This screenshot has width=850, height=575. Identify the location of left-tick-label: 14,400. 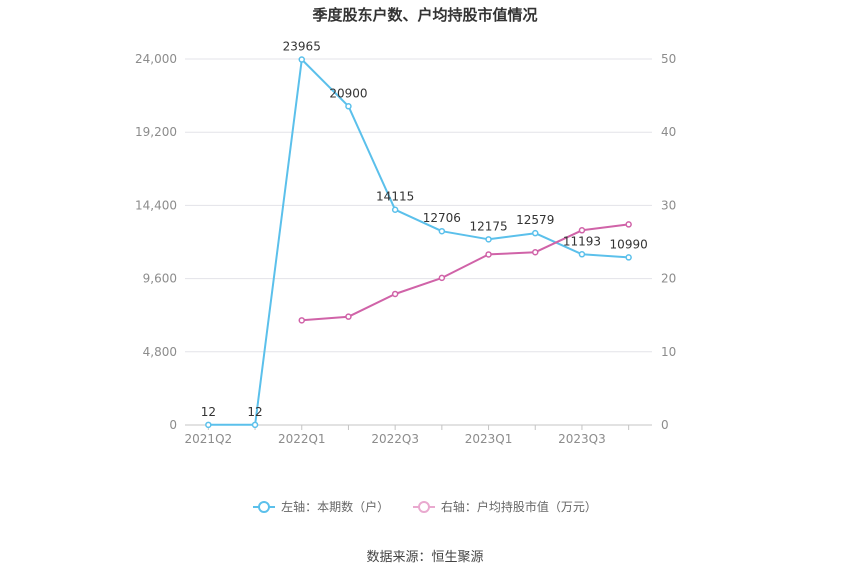
(156, 205).